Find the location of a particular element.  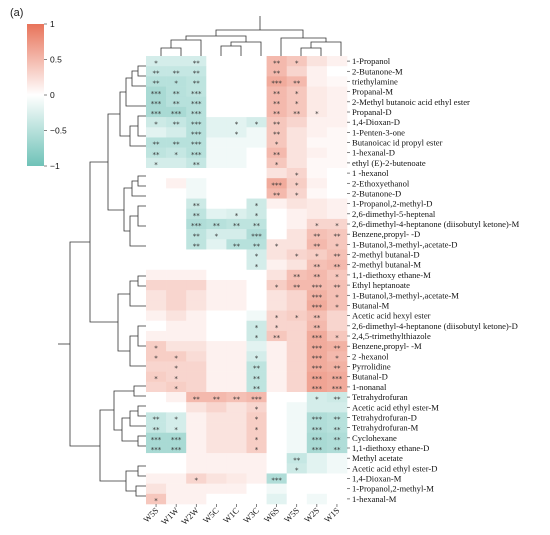

row-label: 2-Butanone-M is located at coordinates (377, 71).